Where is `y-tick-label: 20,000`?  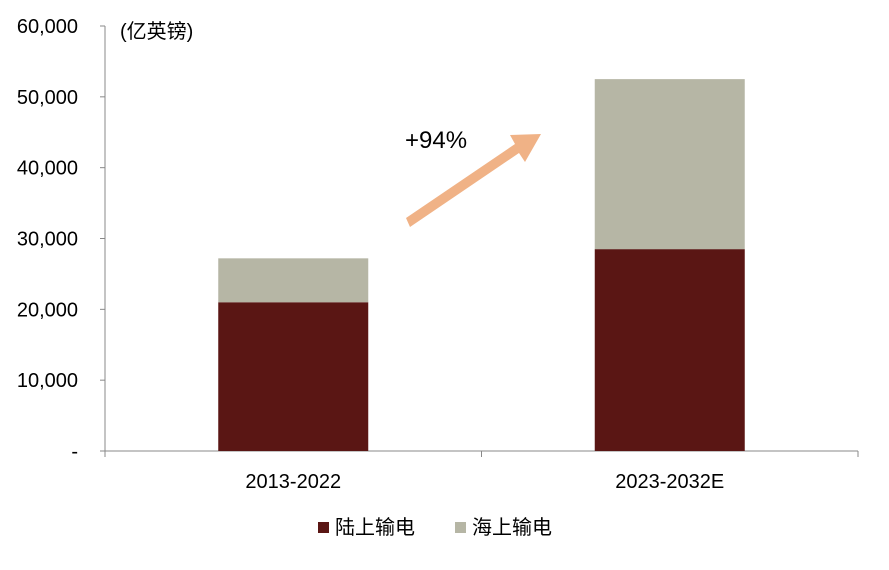 y-tick-label: 20,000 is located at coordinates (47, 310).